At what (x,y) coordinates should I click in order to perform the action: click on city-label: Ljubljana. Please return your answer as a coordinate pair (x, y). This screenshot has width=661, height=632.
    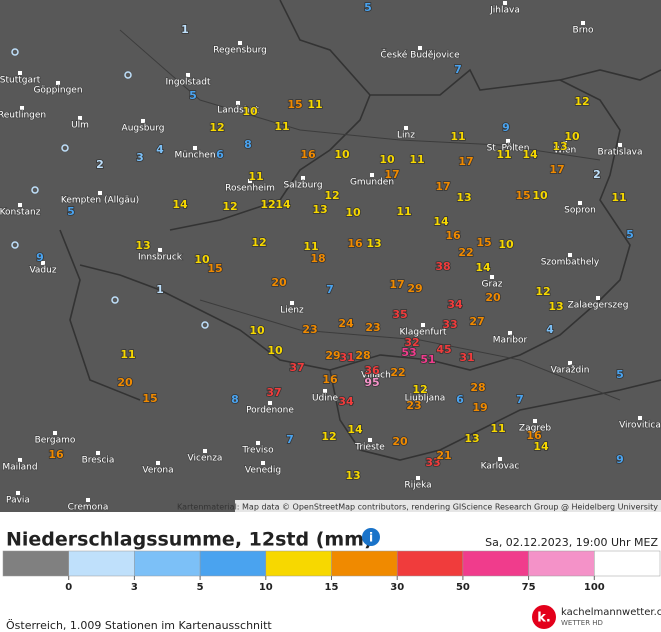
    Looking at the image, I should click on (425, 399).